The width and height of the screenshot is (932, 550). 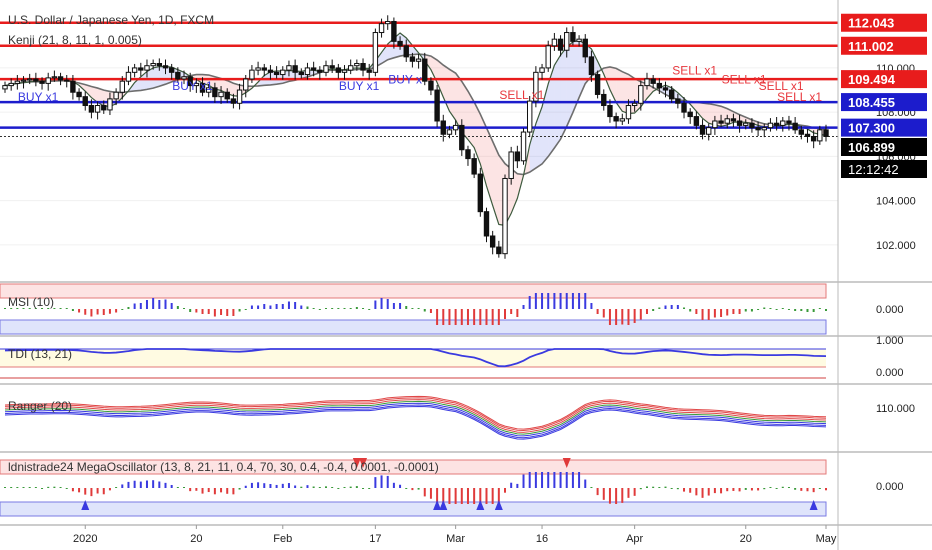 I want to click on trade-signal: BUY x1, so click(x=192, y=86).